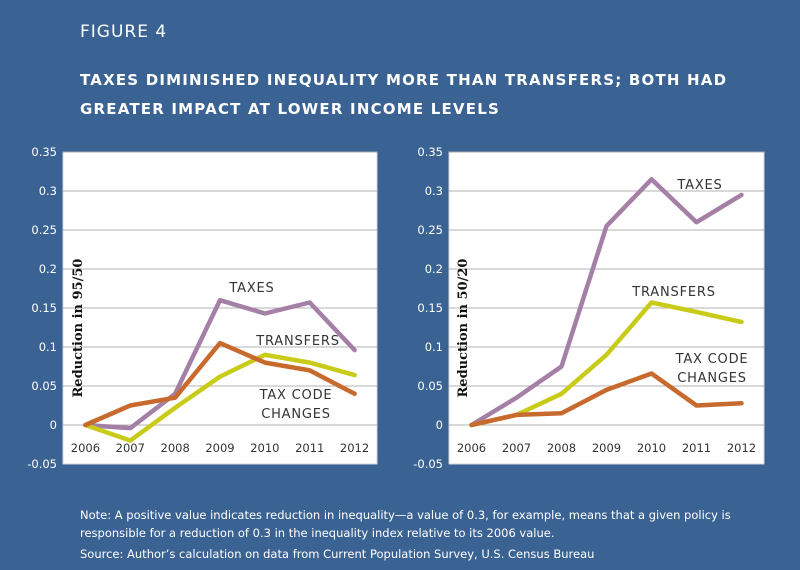 The width and height of the screenshot is (800, 570). I want to click on y-axis-title: Reduction in 50/20, so click(463, 328).